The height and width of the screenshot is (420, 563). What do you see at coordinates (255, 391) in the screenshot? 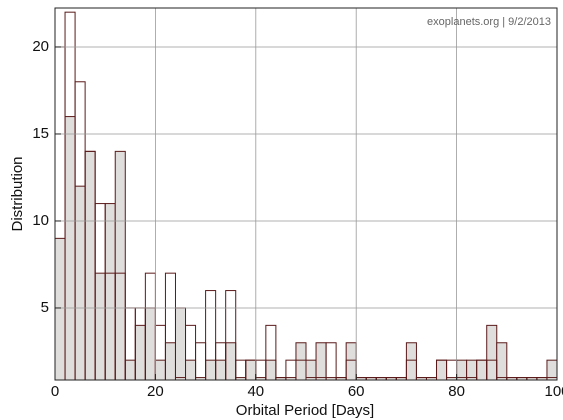
I see `x-tick-label: 40` at bounding box center [255, 391].